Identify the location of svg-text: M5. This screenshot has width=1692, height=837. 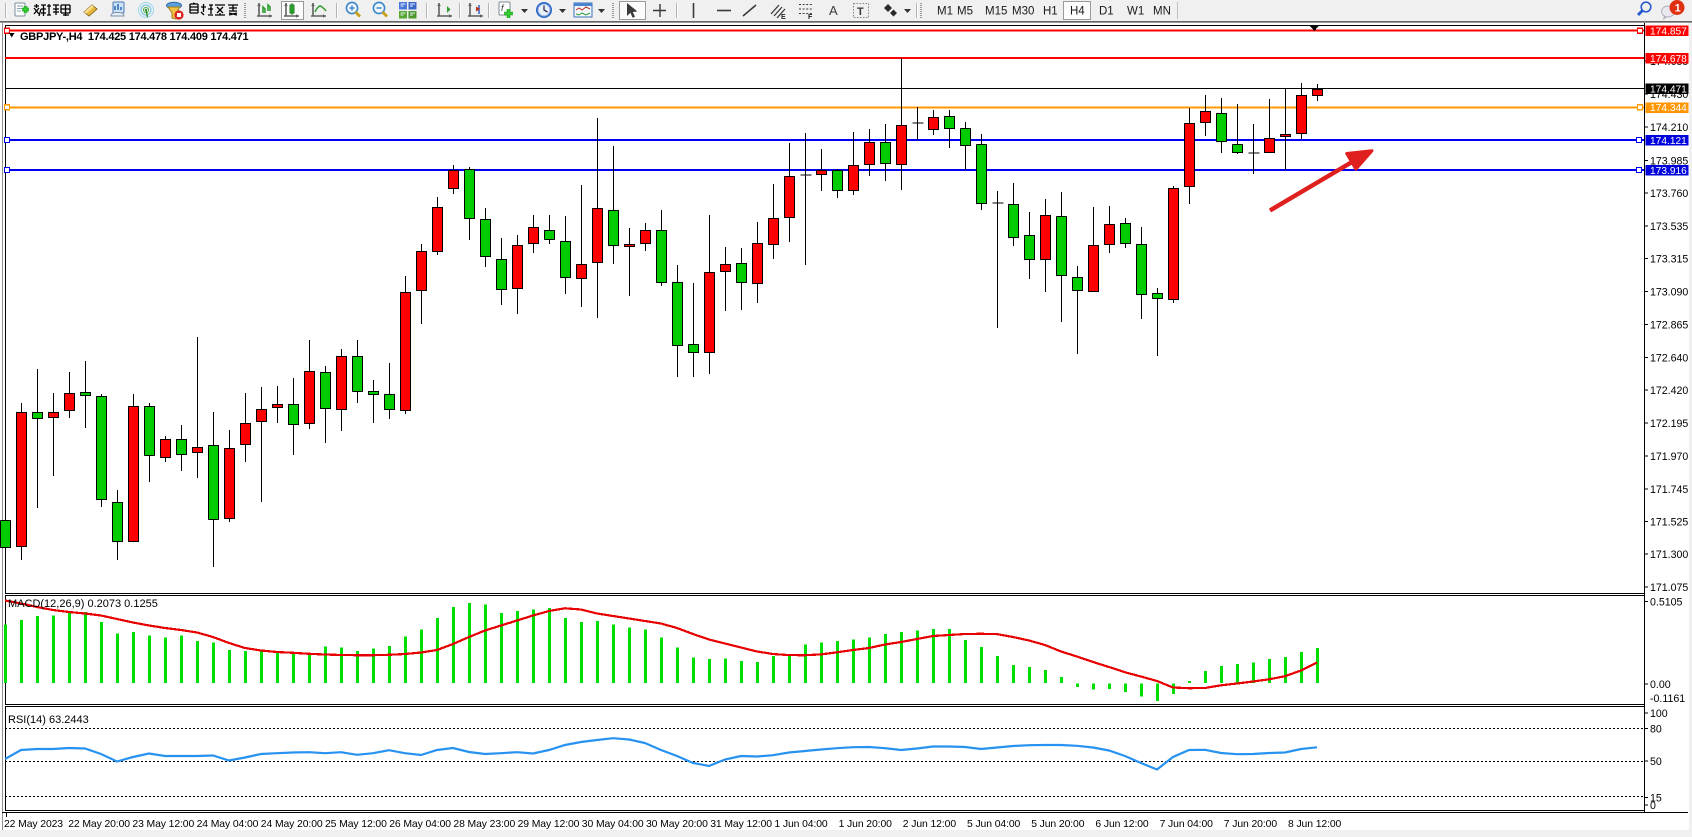
(965, 12).